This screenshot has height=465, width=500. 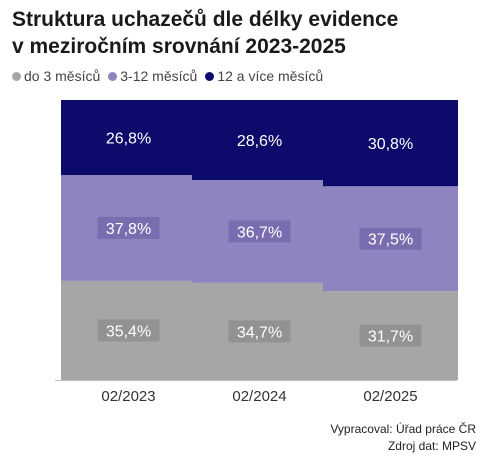 What do you see at coordinates (210, 76) in the screenshot?
I see `legend-swatch-long` at bounding box center [210, 76].